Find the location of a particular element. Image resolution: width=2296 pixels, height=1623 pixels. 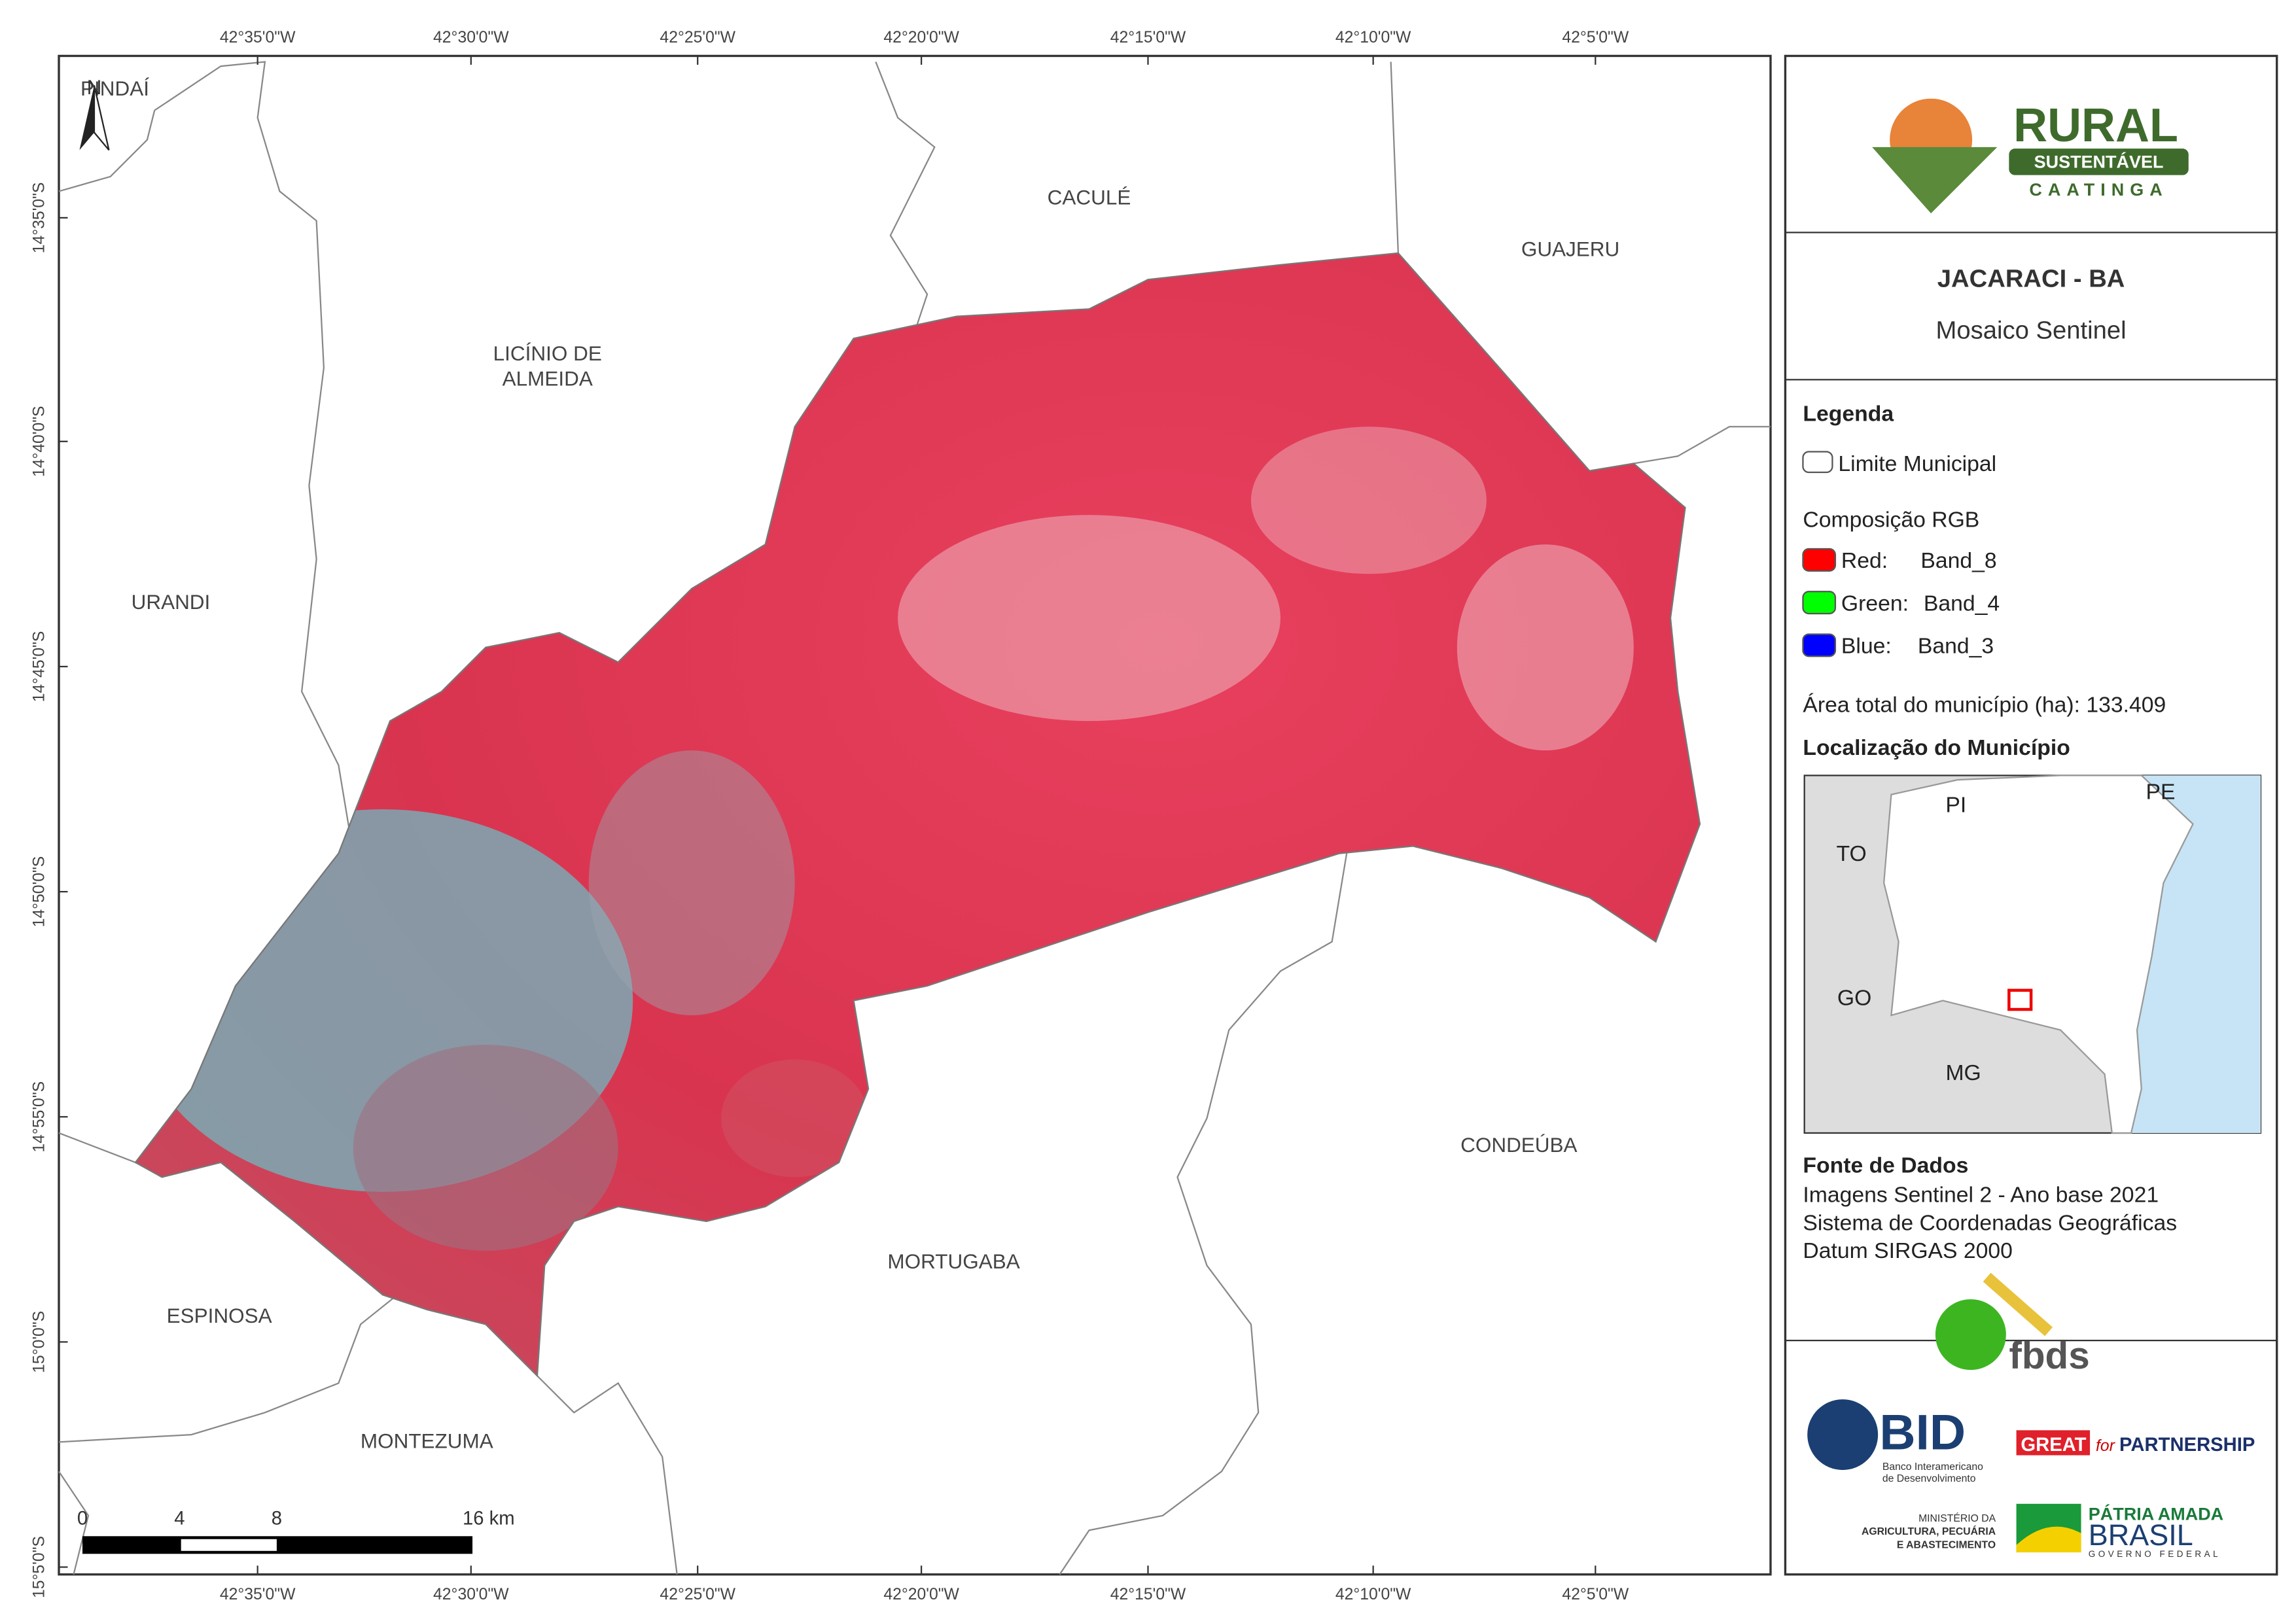

rural-logo: RURAL SUSTENTÁVEL CAATINGA is located at coordinates (2031, 156).